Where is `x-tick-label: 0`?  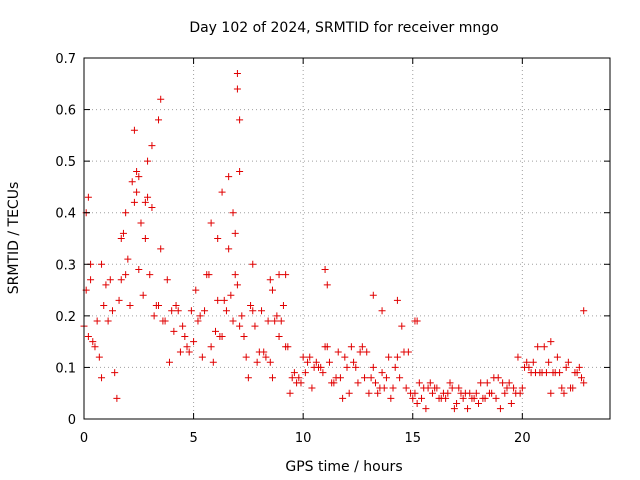
x-tick-label: 0 is located at coordinates (84, 438).